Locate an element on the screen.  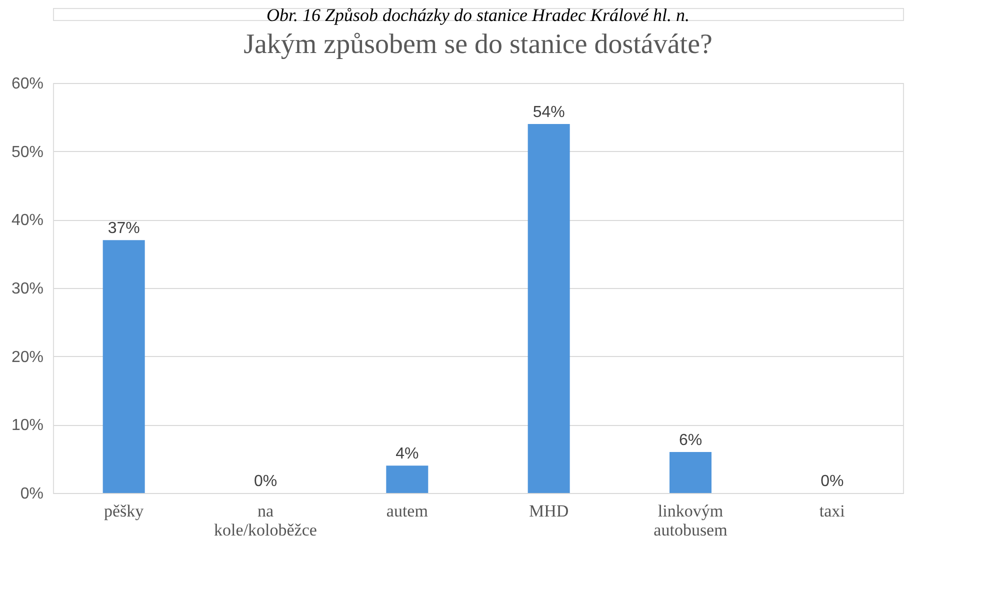
chart-title: Jakým způsobem se do stanice dostáváte? is located at coordinates (478, 44).